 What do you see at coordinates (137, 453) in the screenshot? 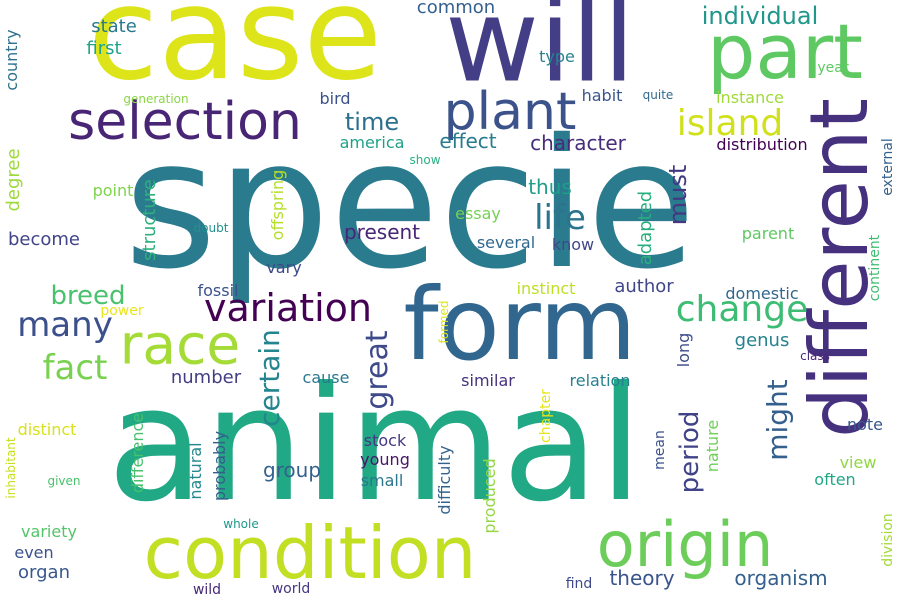
I see `cloud-word-difference: difference` at bounding box center [137, 453].